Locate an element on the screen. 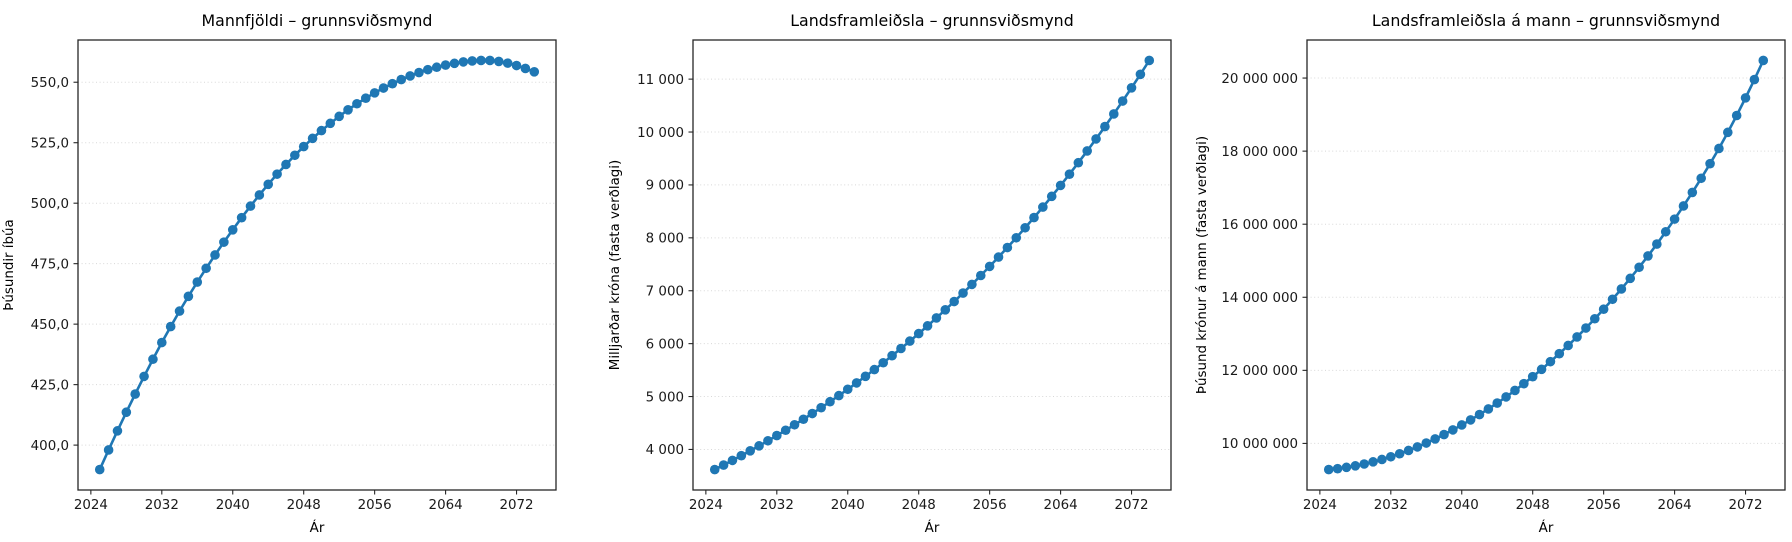  y-axis-label-gdp-per-capita: Þúsund krónur á mann (fasta verðlagi) is located at coordinates (1202, 265).